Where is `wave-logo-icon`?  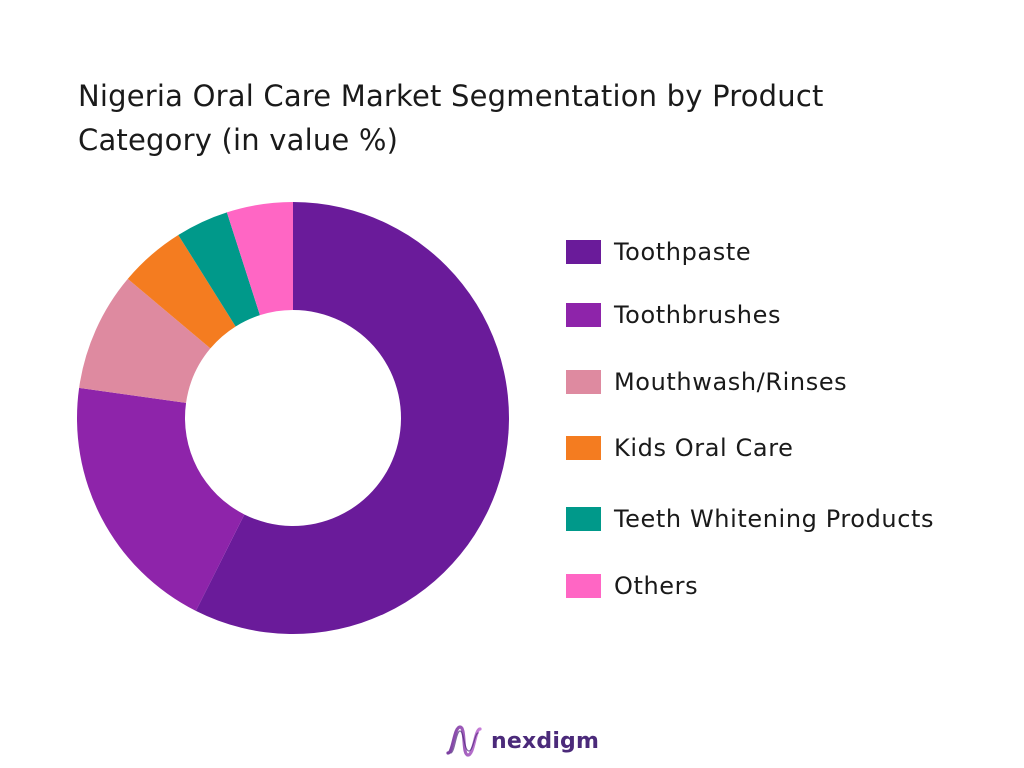
wave-logo-icon is located at coordinates (464, 741).